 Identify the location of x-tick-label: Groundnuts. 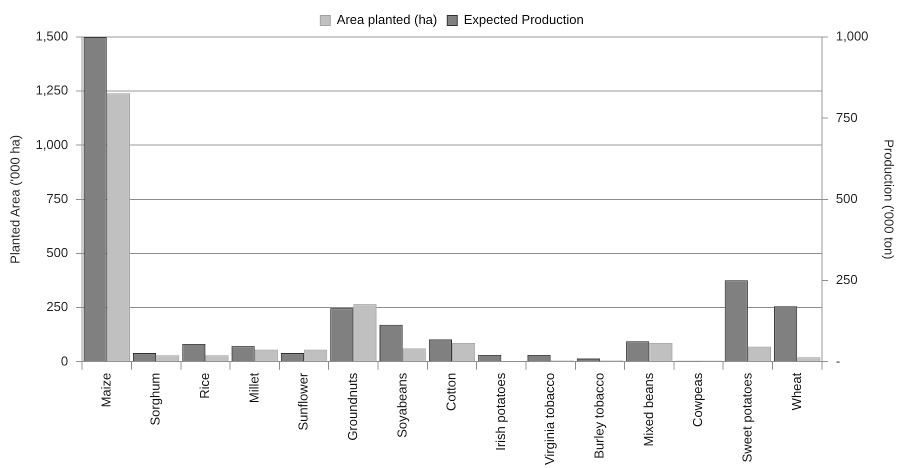
(352, 406).